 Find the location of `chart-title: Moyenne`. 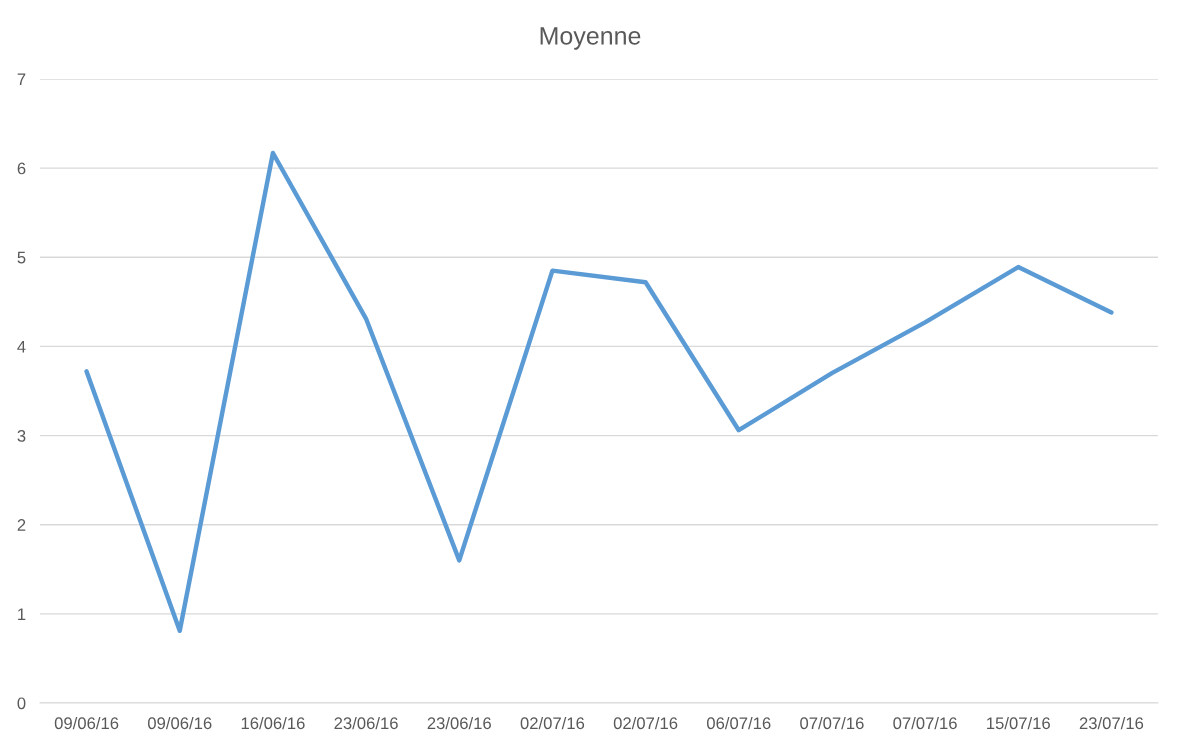

chart-title: Moyenne is located at coordinates (590, 38).